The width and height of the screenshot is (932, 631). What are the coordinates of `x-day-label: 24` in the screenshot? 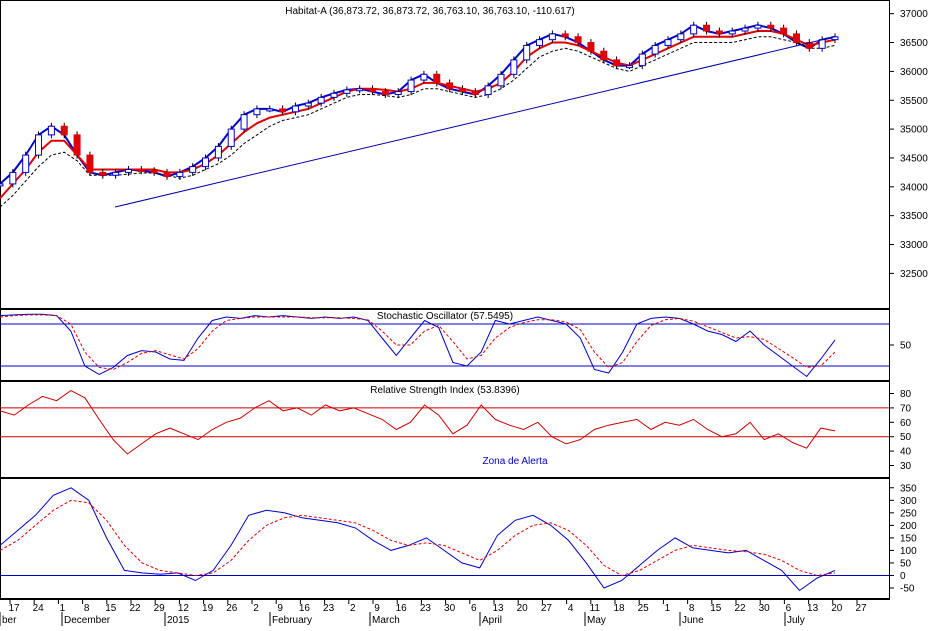 It's located at (39, 608).